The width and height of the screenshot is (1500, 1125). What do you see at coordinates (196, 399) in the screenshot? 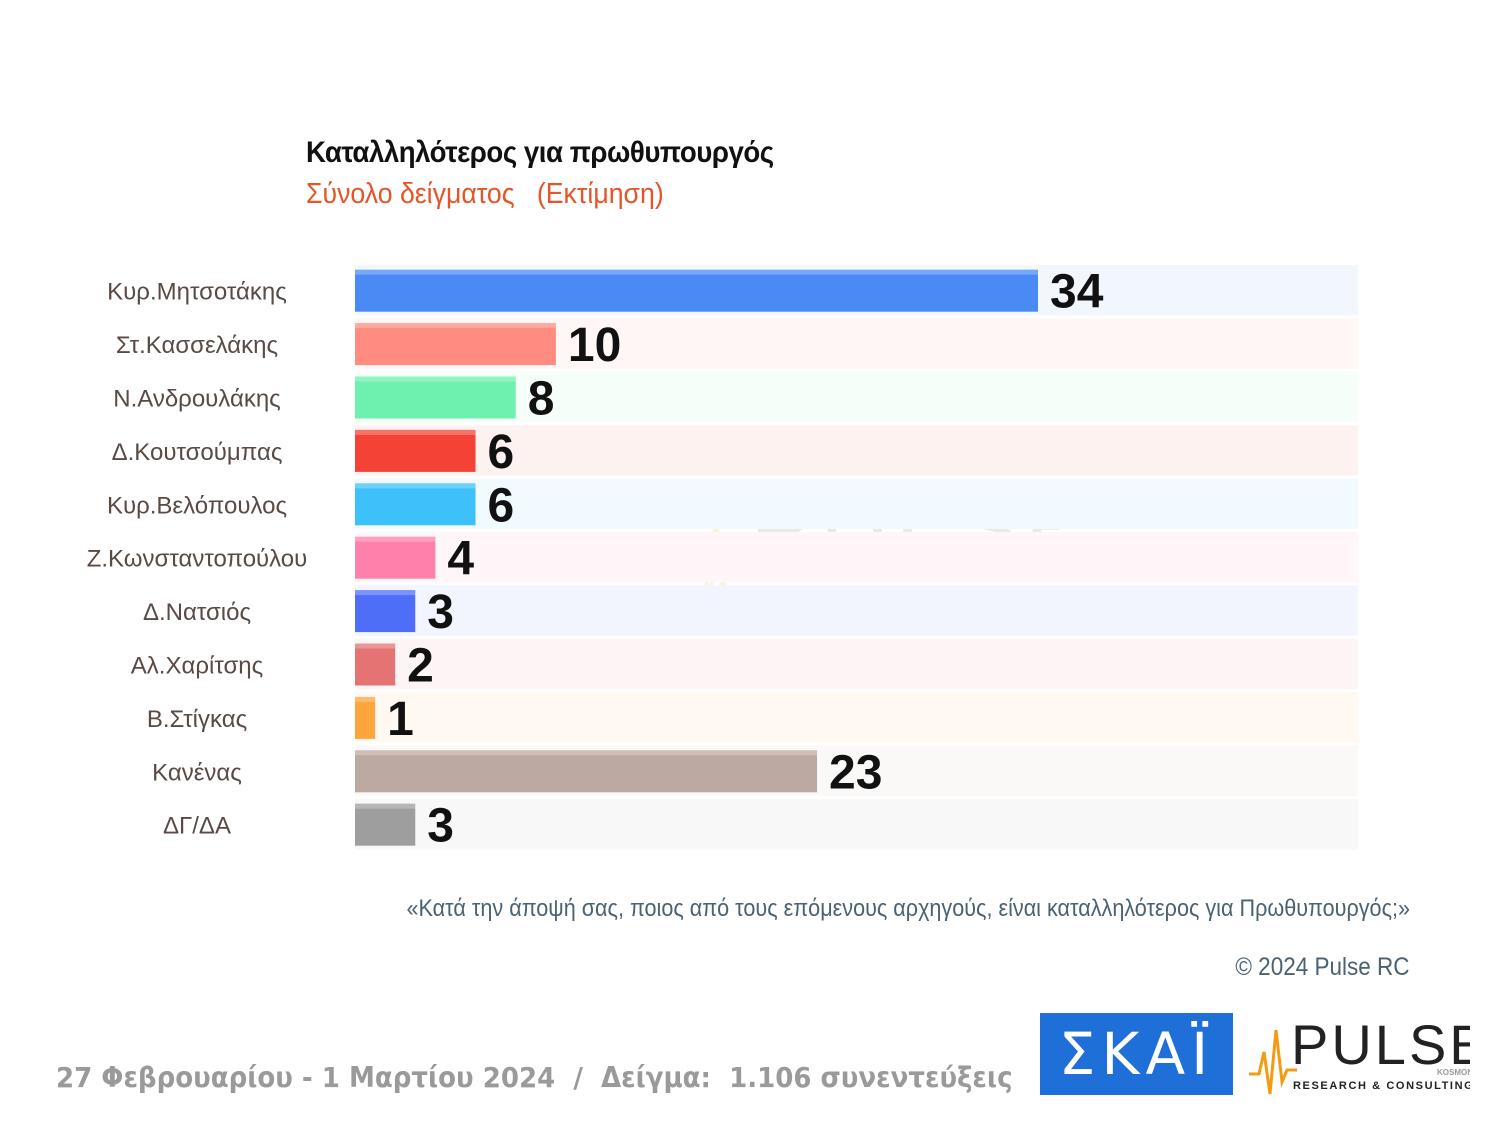
I see `category-label: Ν.Ανδρουλάκης` at bounding box center [196, 399].